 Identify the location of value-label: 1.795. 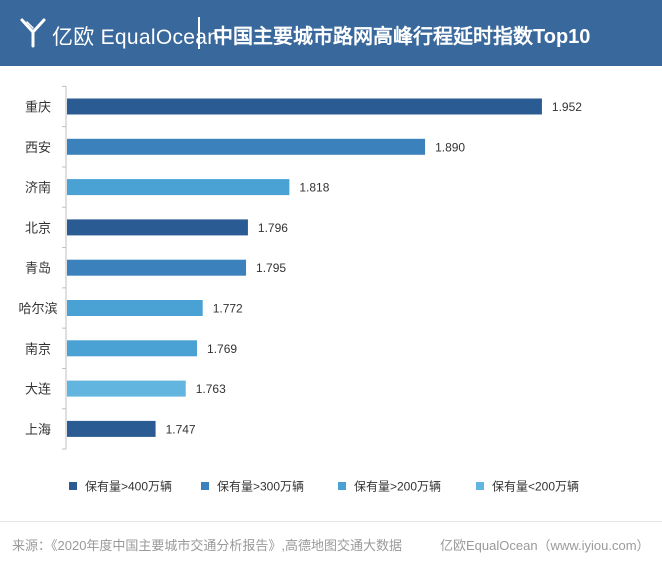
(271, 268).